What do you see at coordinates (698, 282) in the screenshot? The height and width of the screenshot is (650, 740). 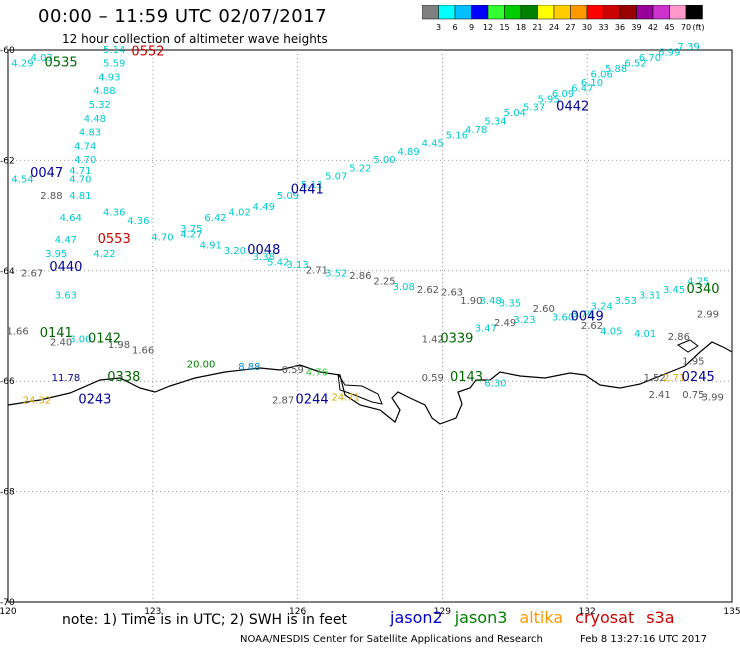 I see `swh-value: 4.25` at bounding box center [698, 282].